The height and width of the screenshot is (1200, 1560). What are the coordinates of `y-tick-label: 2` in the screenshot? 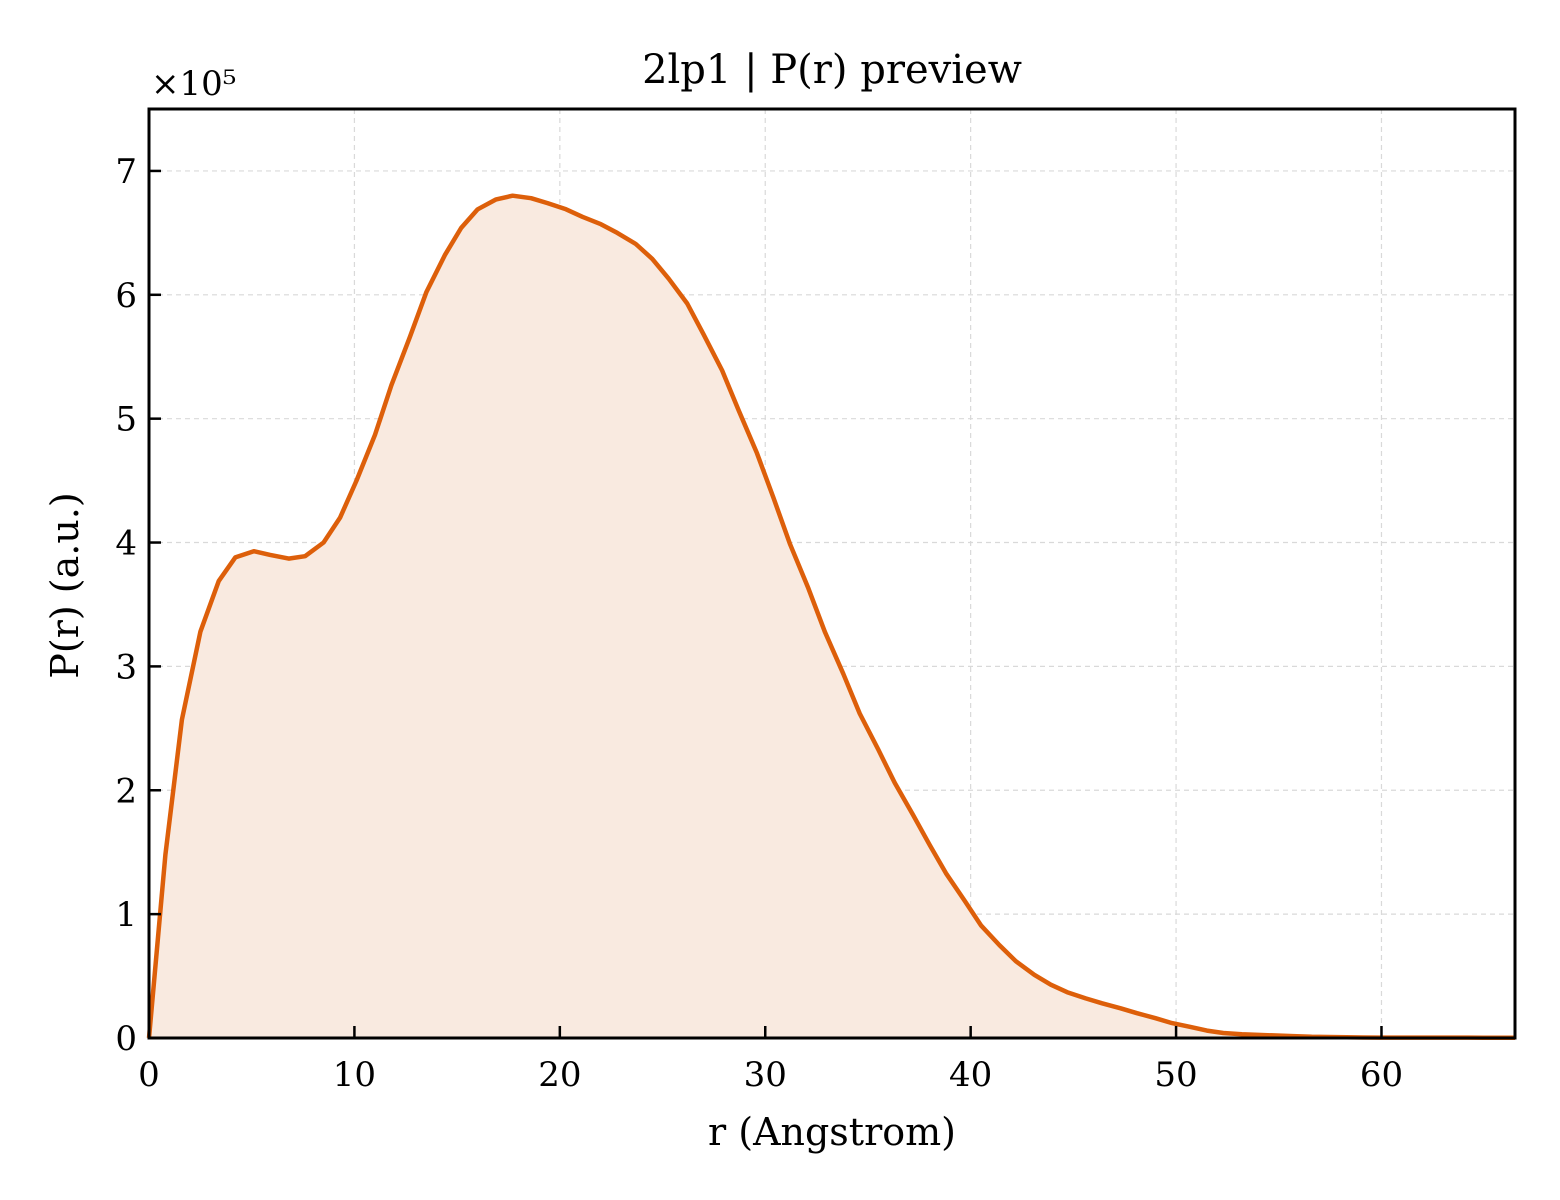 It's located at (126, 791).